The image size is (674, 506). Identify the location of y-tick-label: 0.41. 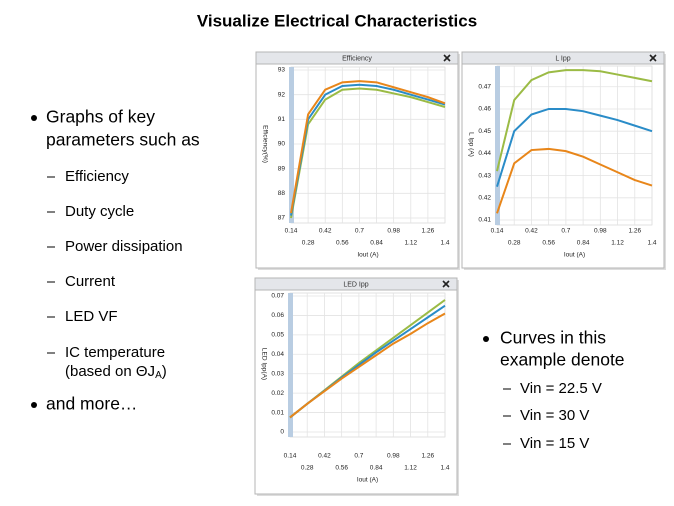
(484, 220).